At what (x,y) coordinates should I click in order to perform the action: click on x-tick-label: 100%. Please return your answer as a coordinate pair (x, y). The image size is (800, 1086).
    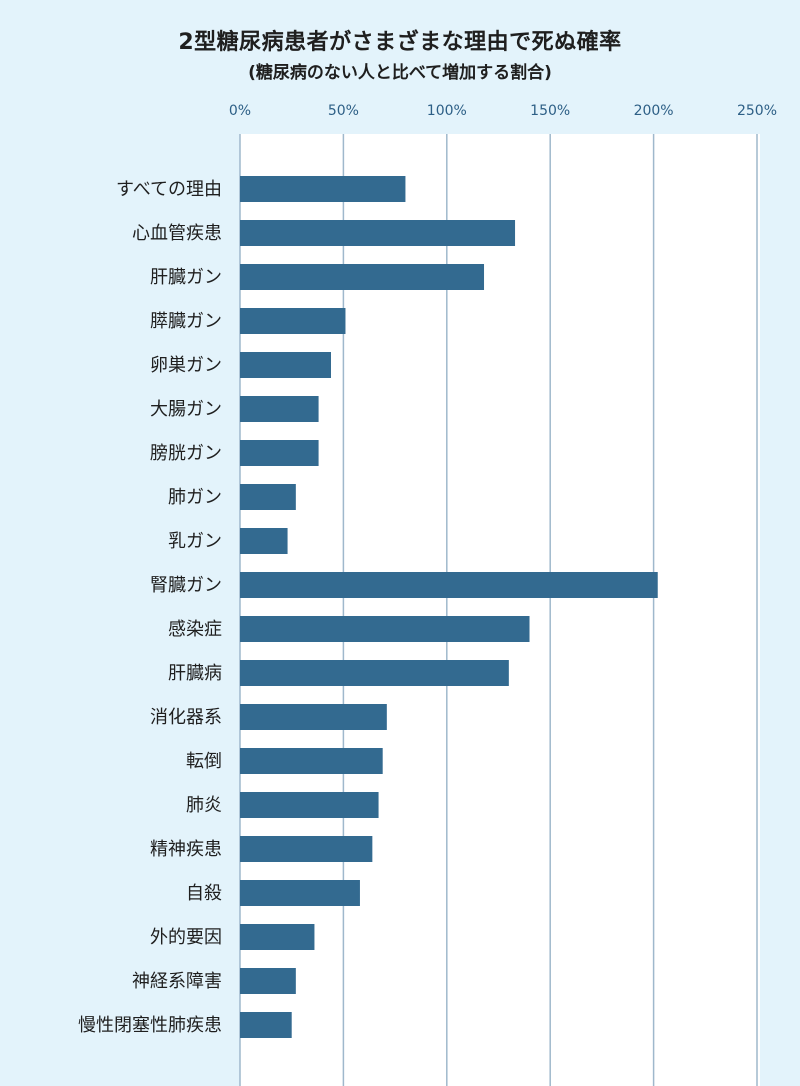
    Looking at the image, I should click on (447, 111).